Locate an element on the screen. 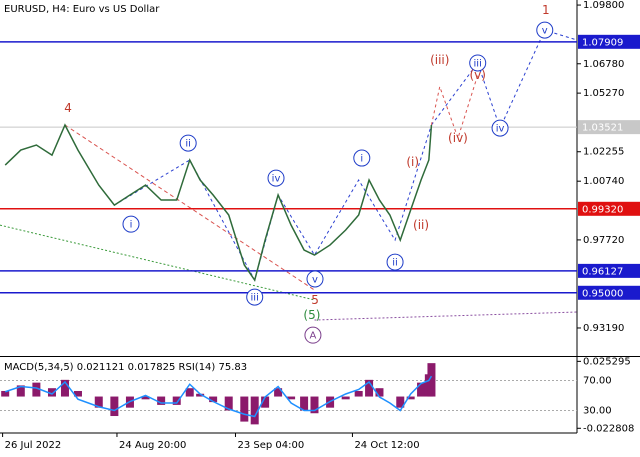  wave-label: (iii) is located at coordinates (439, 60).